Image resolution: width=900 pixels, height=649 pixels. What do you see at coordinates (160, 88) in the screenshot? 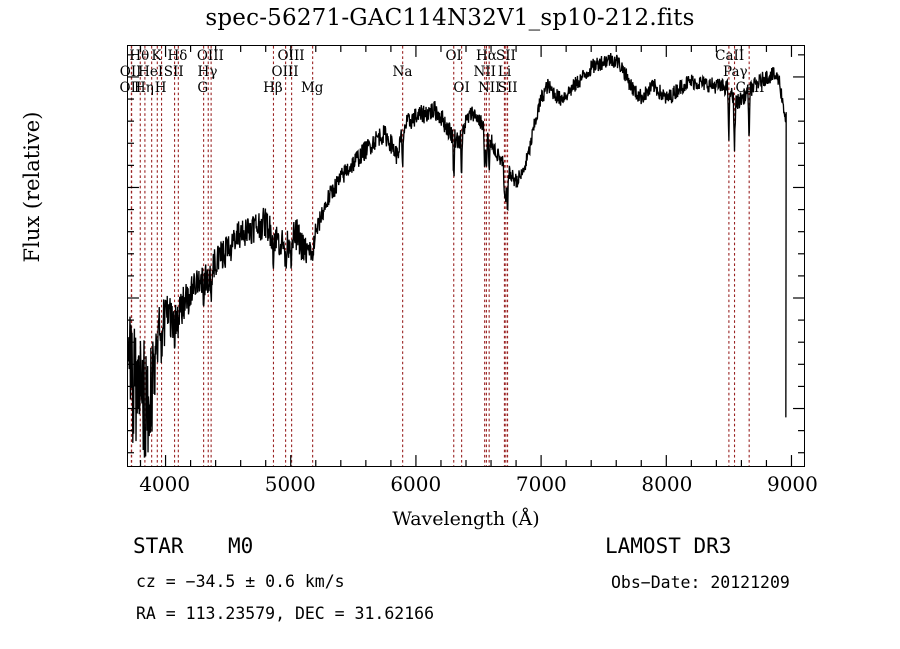
I see `spectral-line-label: H` at bounding box center [160, 88].